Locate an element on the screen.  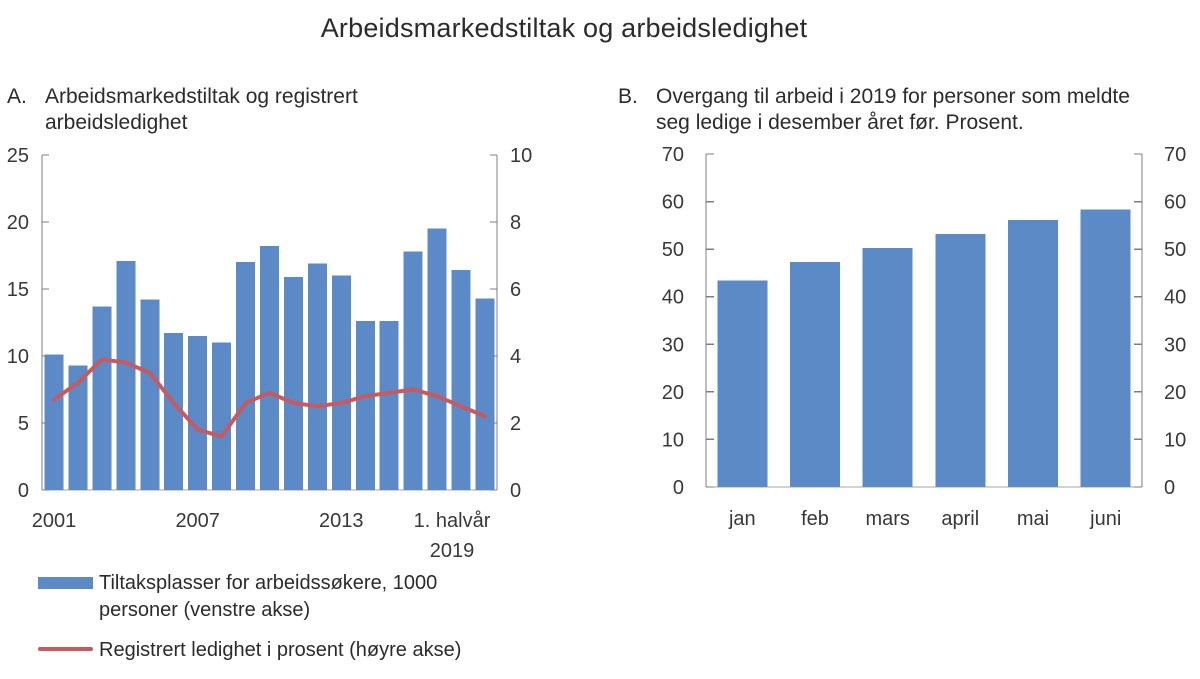
right-tick-label: 2 is located at coordinates (515, 424).